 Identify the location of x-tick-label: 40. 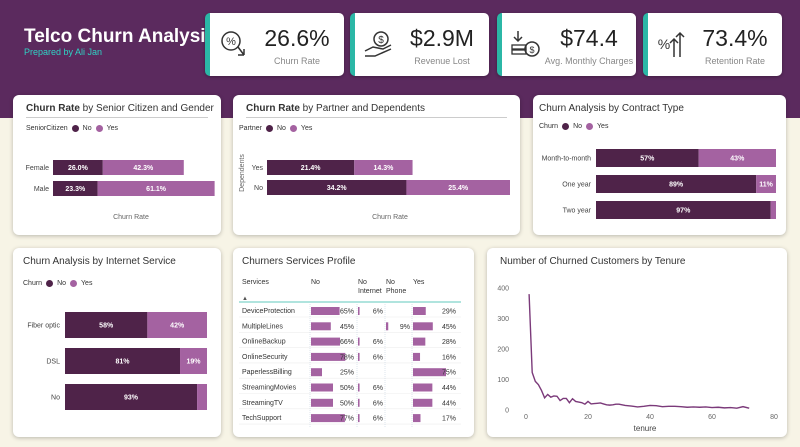
(650, 417).